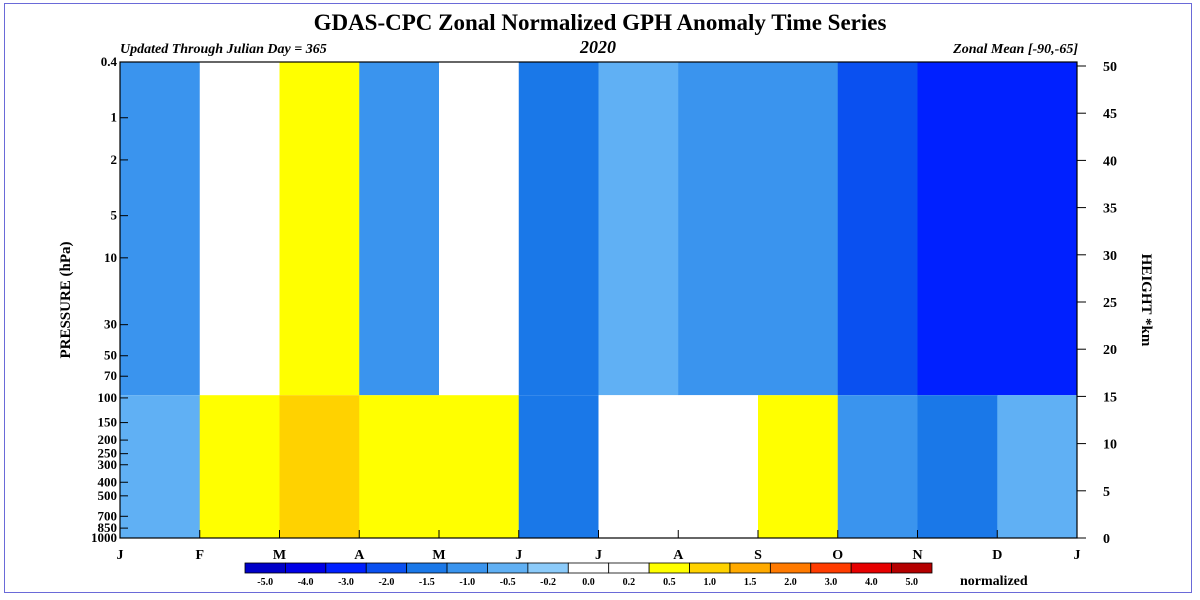 This screenshot has width=1200, height=600. I want to click on chart-subtitle-left: Updated Through Julian Day = 365, so click(223, 49).